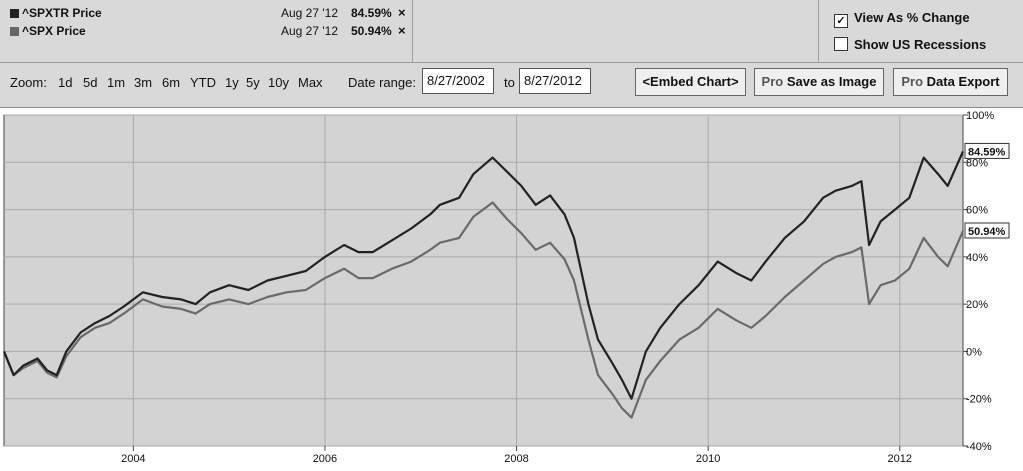  I want to click on y-tick-label: -20%, so click(979, 400).